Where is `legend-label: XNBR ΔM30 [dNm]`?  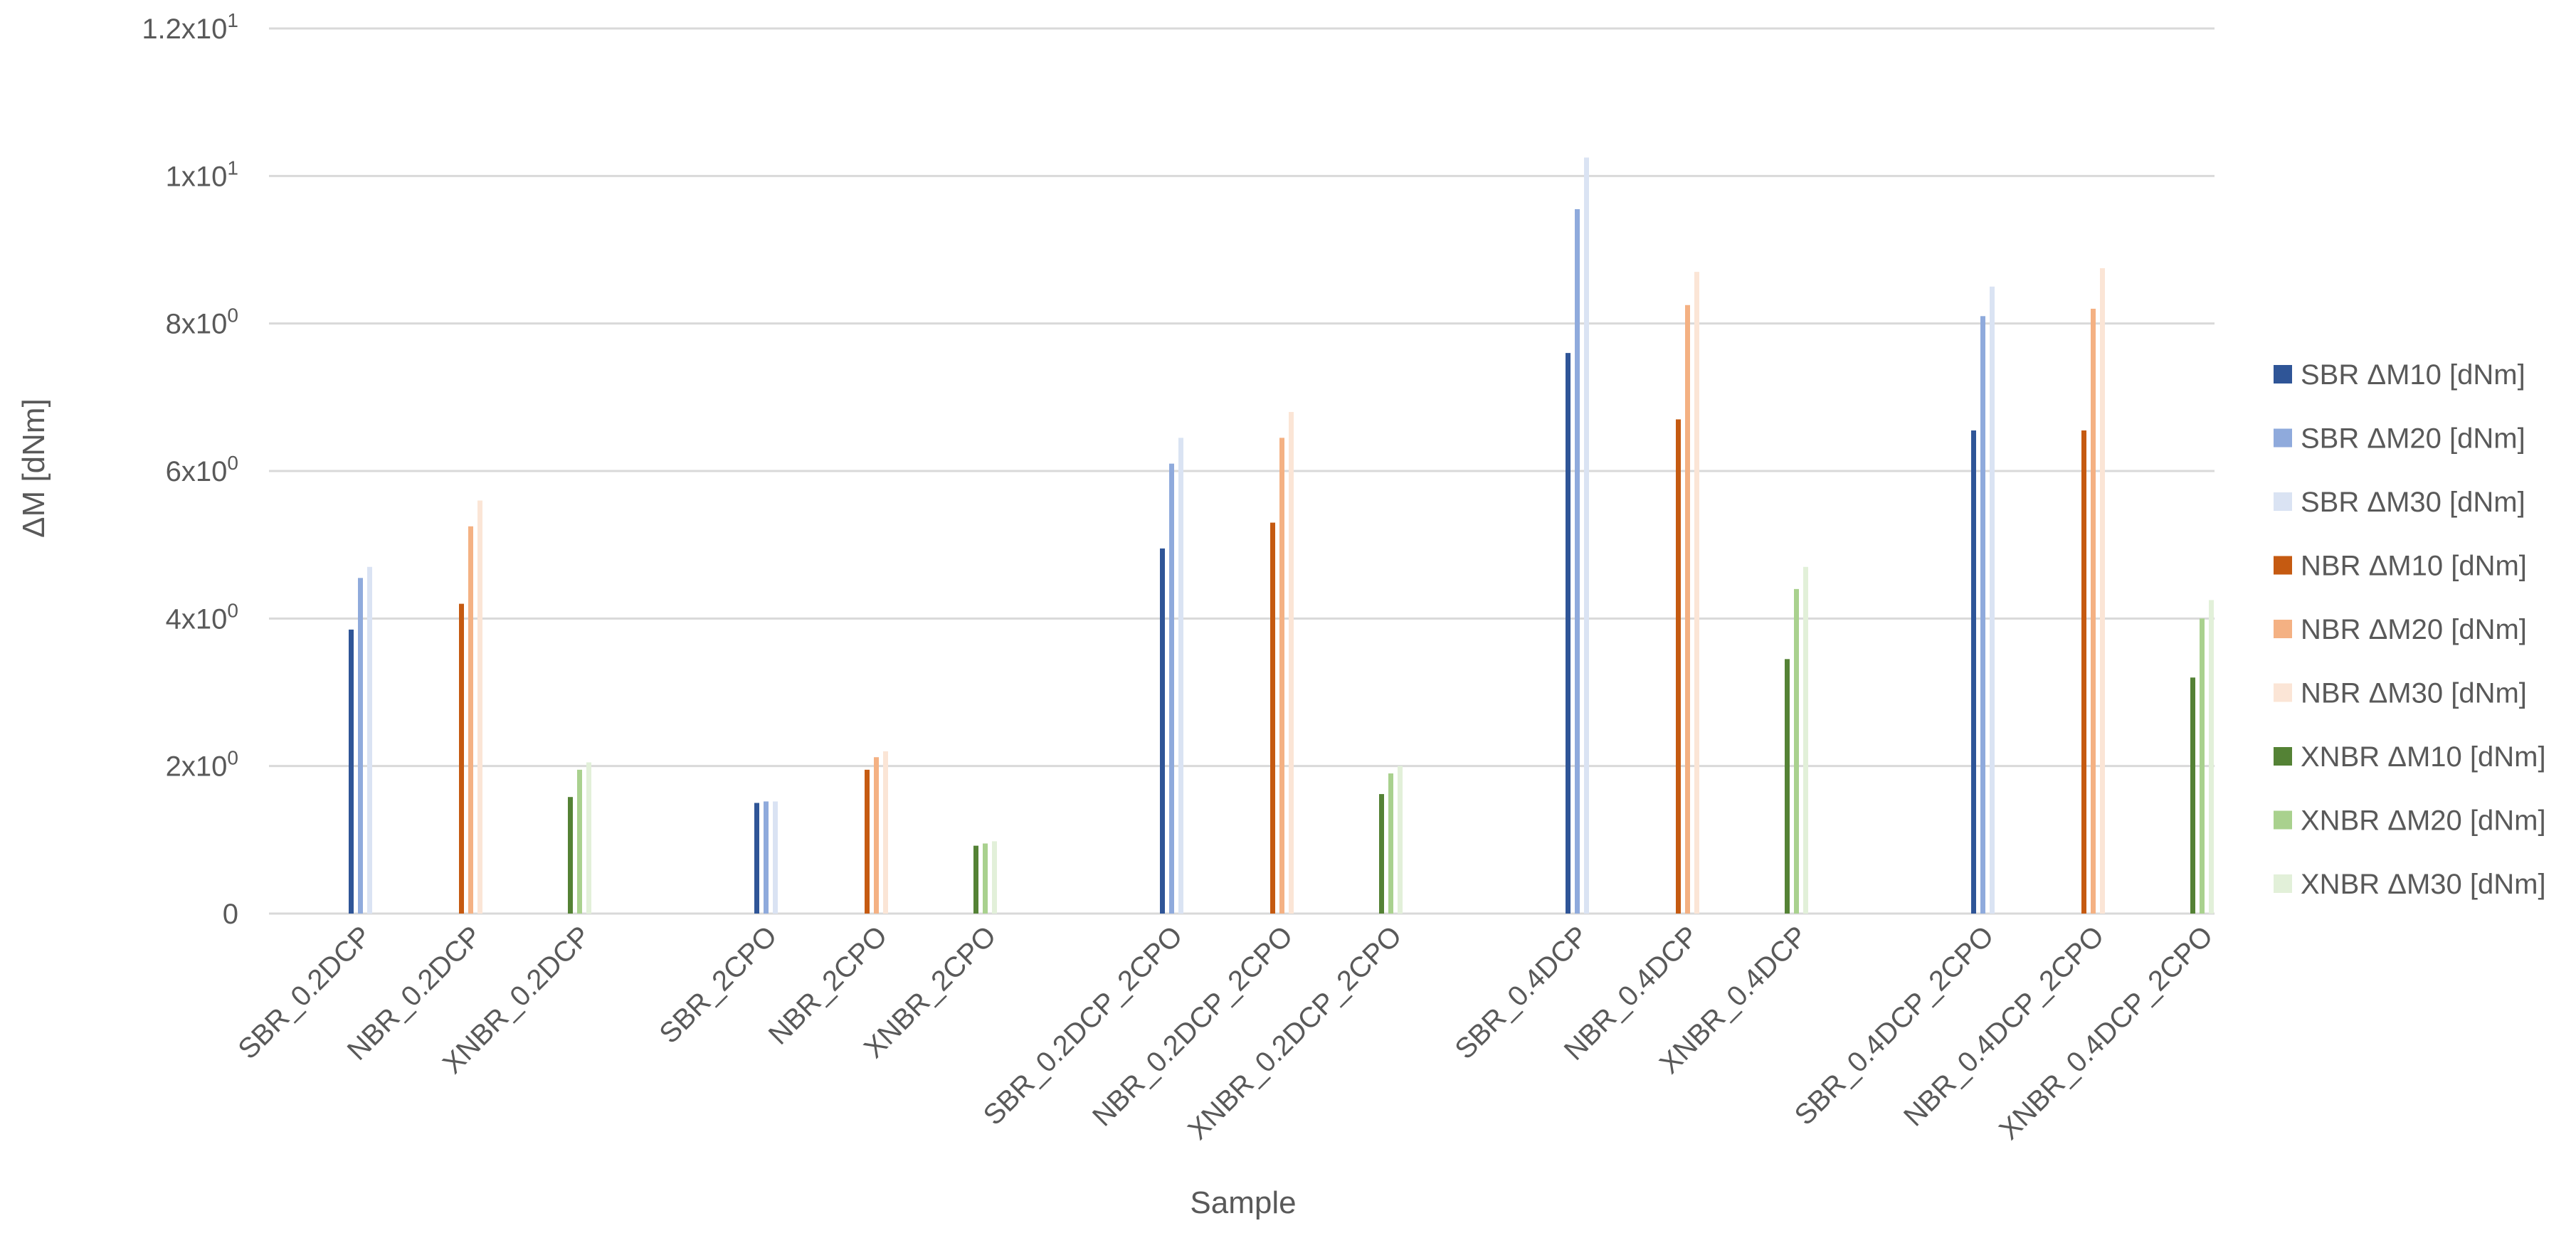
legend-label: XNBR ΔM30 [dNm] is located at coordinates (2423, 884).